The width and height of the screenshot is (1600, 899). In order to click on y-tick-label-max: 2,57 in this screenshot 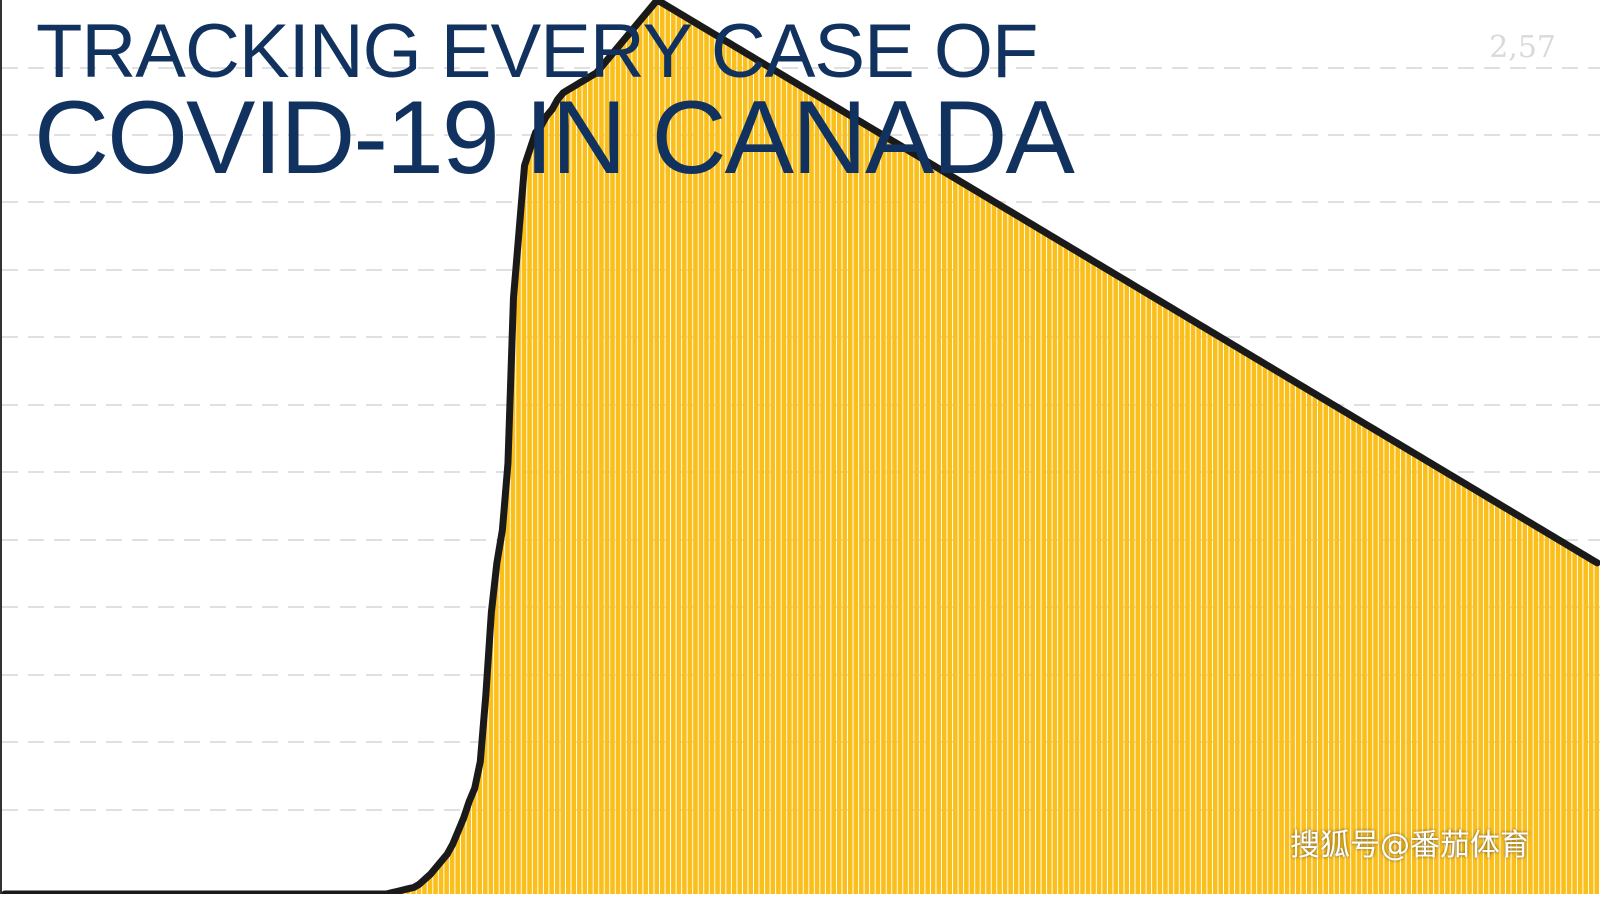, I will do `click(1522, 47)`.